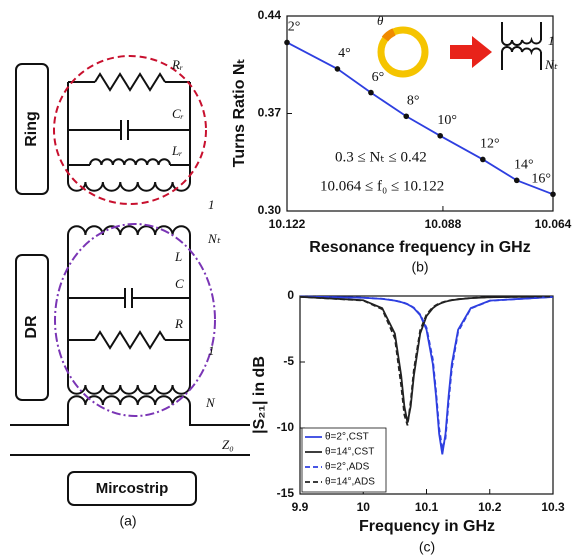 This screenshot has height=557, width=574. I want to click on y-tick-label: 0.30, so click(270, 210).